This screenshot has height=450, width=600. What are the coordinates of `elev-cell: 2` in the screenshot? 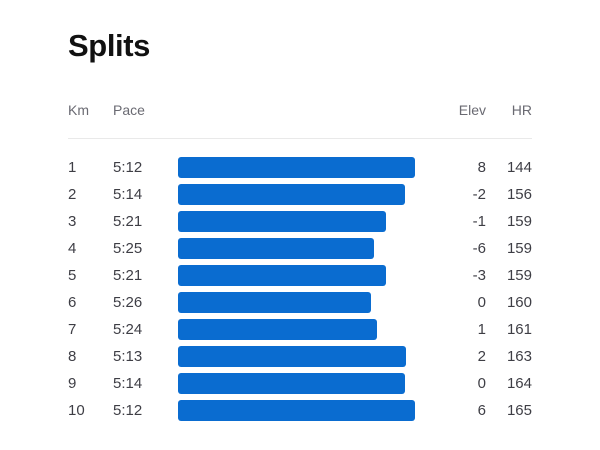 It's located at (481, 356).